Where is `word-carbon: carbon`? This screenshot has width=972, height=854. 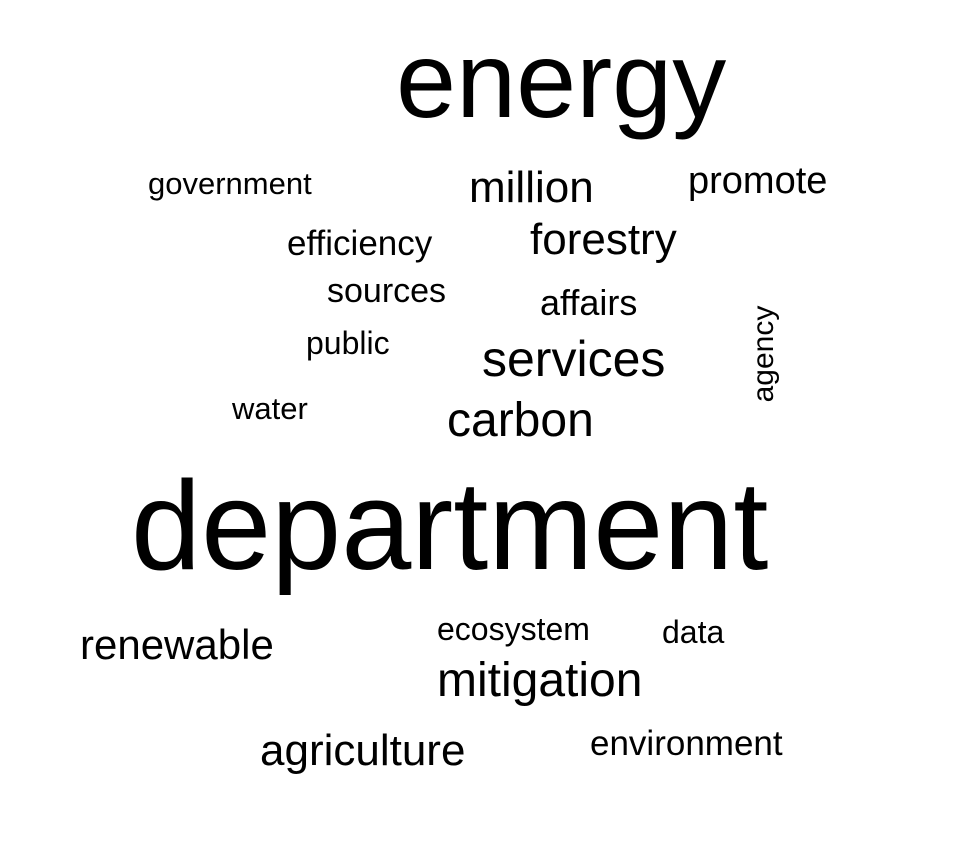 word-carbon: carbon is located at coordinates (520, 420).